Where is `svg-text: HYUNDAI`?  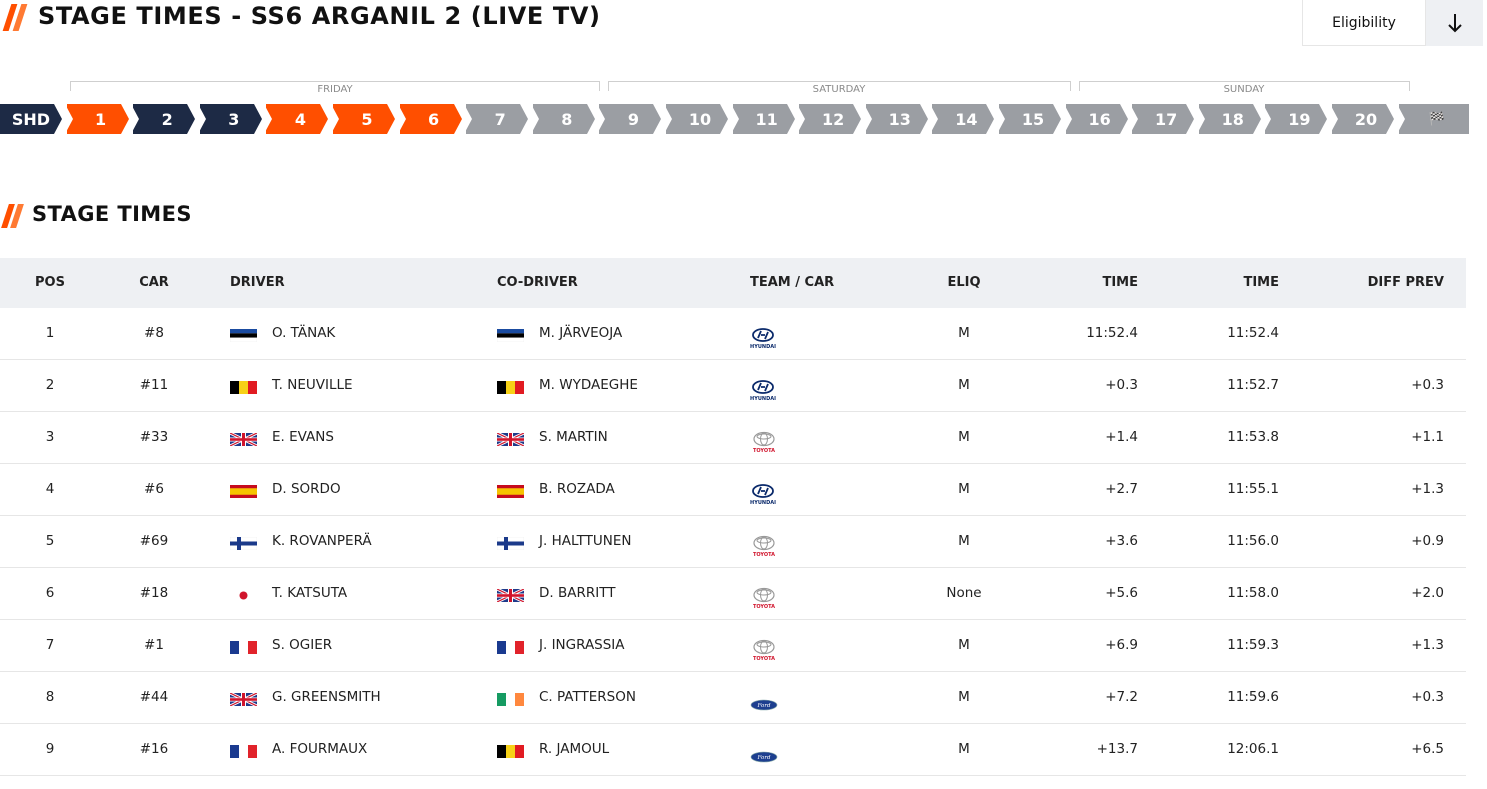
svg-text: HYUNDAI is located at coordinates (763, 399).